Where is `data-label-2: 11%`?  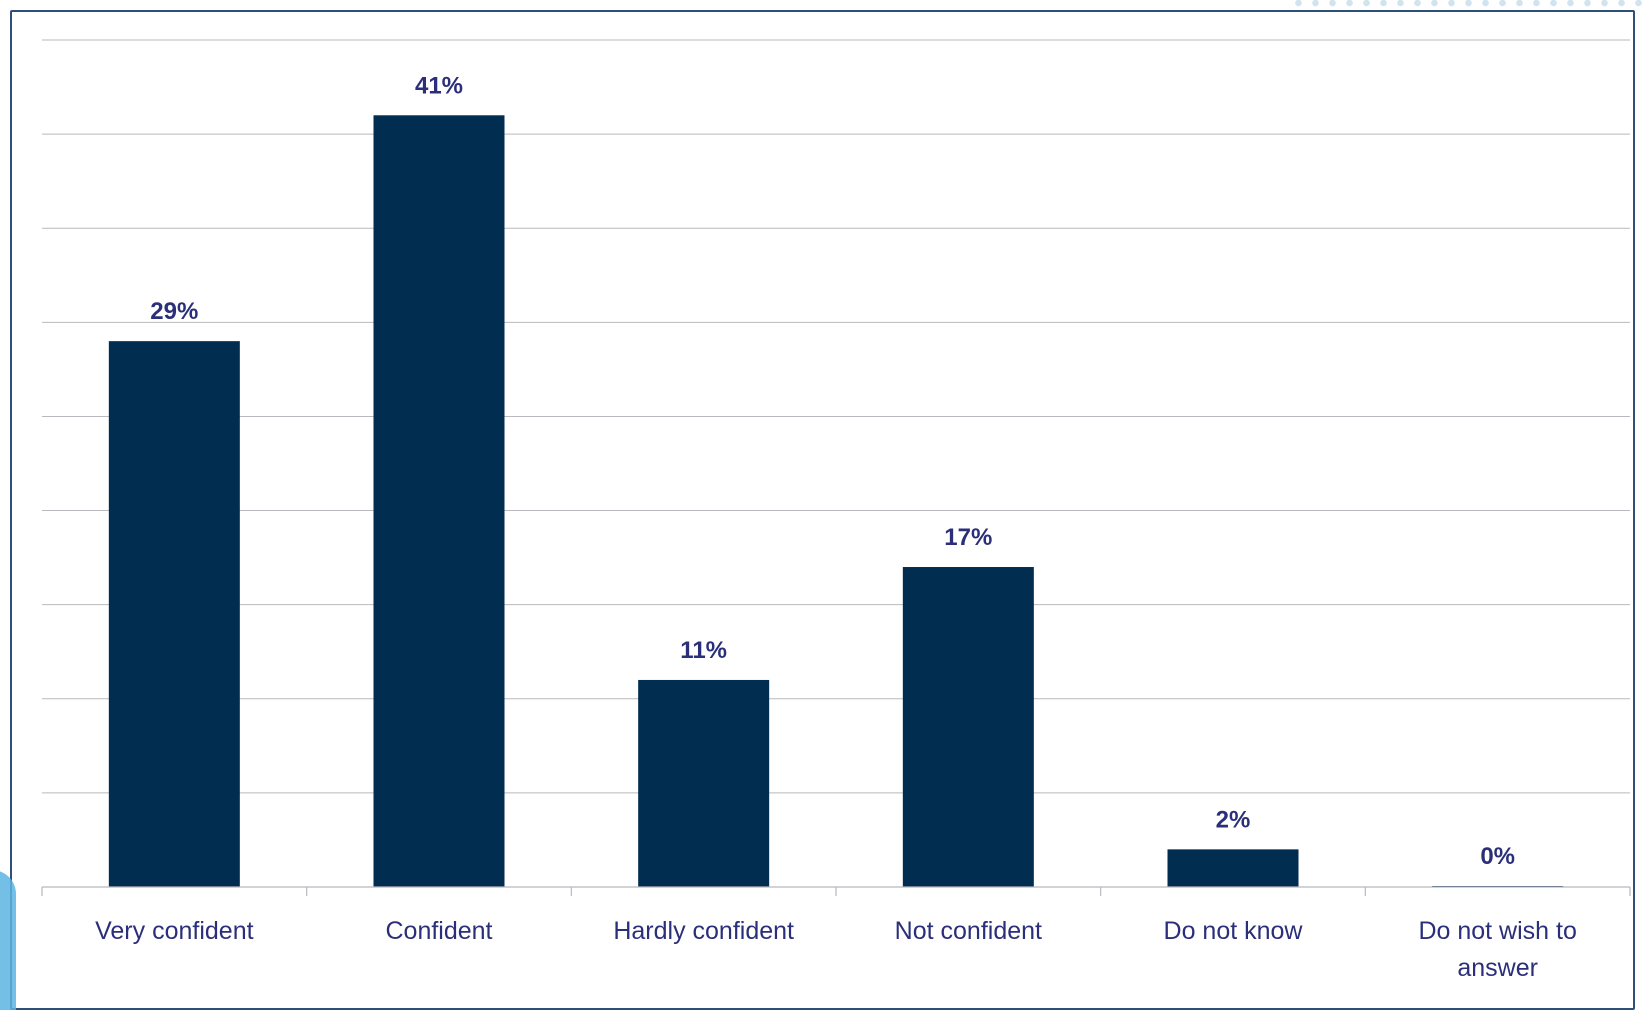 data-label-2: 11% is located at coordinates (703, 650).